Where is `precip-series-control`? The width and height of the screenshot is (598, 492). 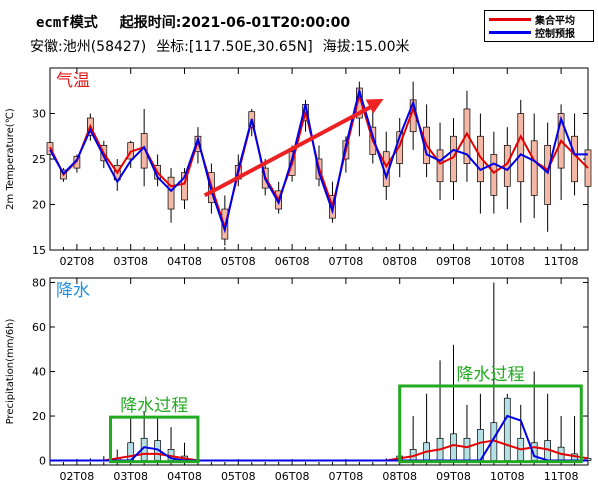
precip-series-control is located at coordinates (319, 438).